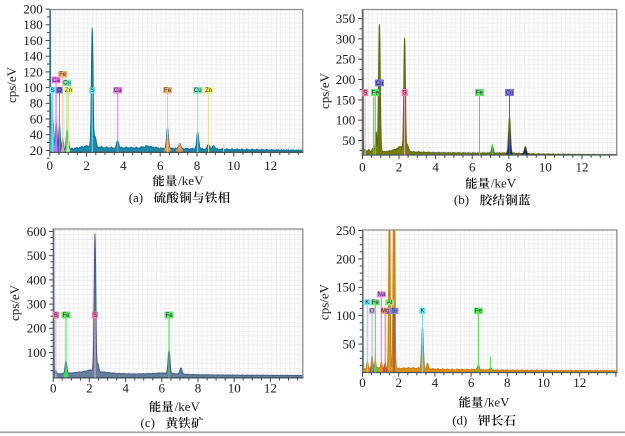 Image resolution: width=625 pixels, height=436 pixels. Describe the element at coordinates (389, 303) in the screenshot. I see `svg-text: Al` at that location.